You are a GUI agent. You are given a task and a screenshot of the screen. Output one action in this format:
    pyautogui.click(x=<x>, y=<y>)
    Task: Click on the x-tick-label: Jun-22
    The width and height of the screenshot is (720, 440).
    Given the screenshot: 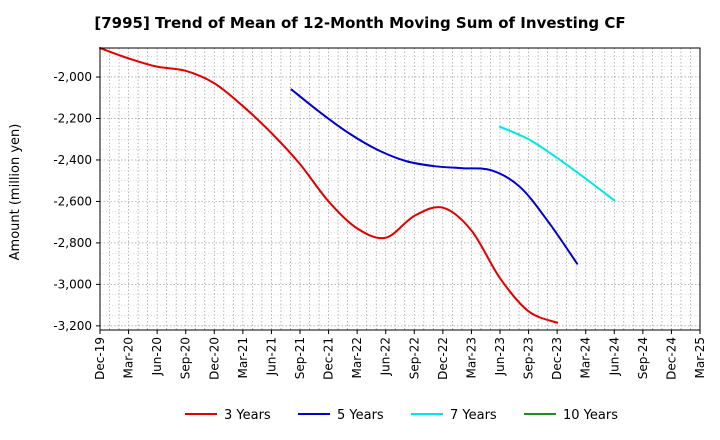 What is the action you would take?
    pyautogui.click(x=386, y=356)
    